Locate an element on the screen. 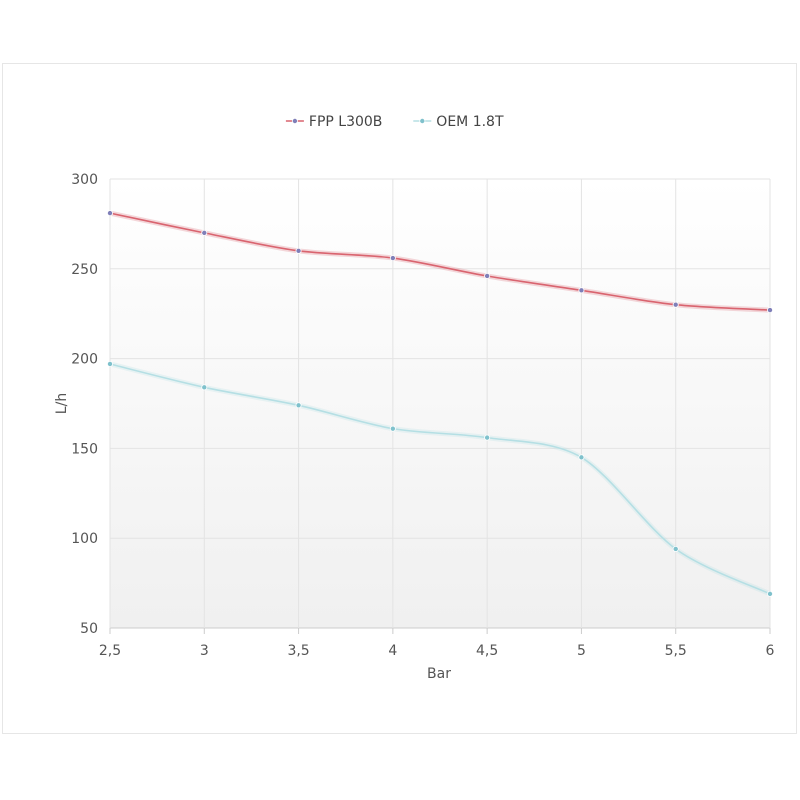 The width and height of the screenshot is (800, 800). legend-item-2: OEM 1.8T is located at coordinates (458, 122).